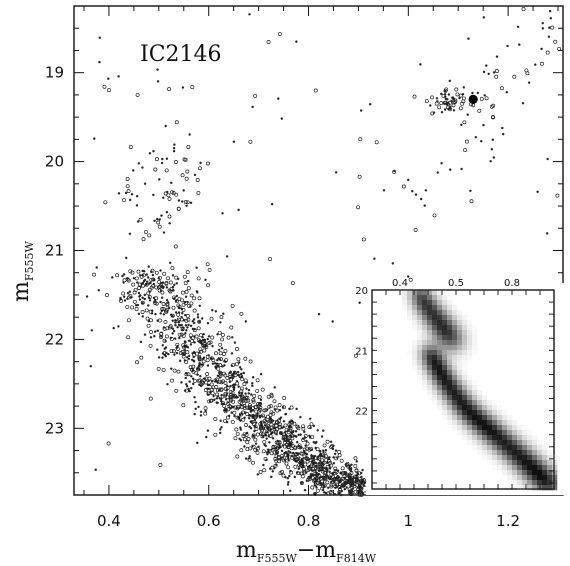 Image resolution: width=570 pixels, height=566 pixels. Describe the element at coordinates (54, 339) in the screenshot. I see `y-tick-label: 22` at that location.